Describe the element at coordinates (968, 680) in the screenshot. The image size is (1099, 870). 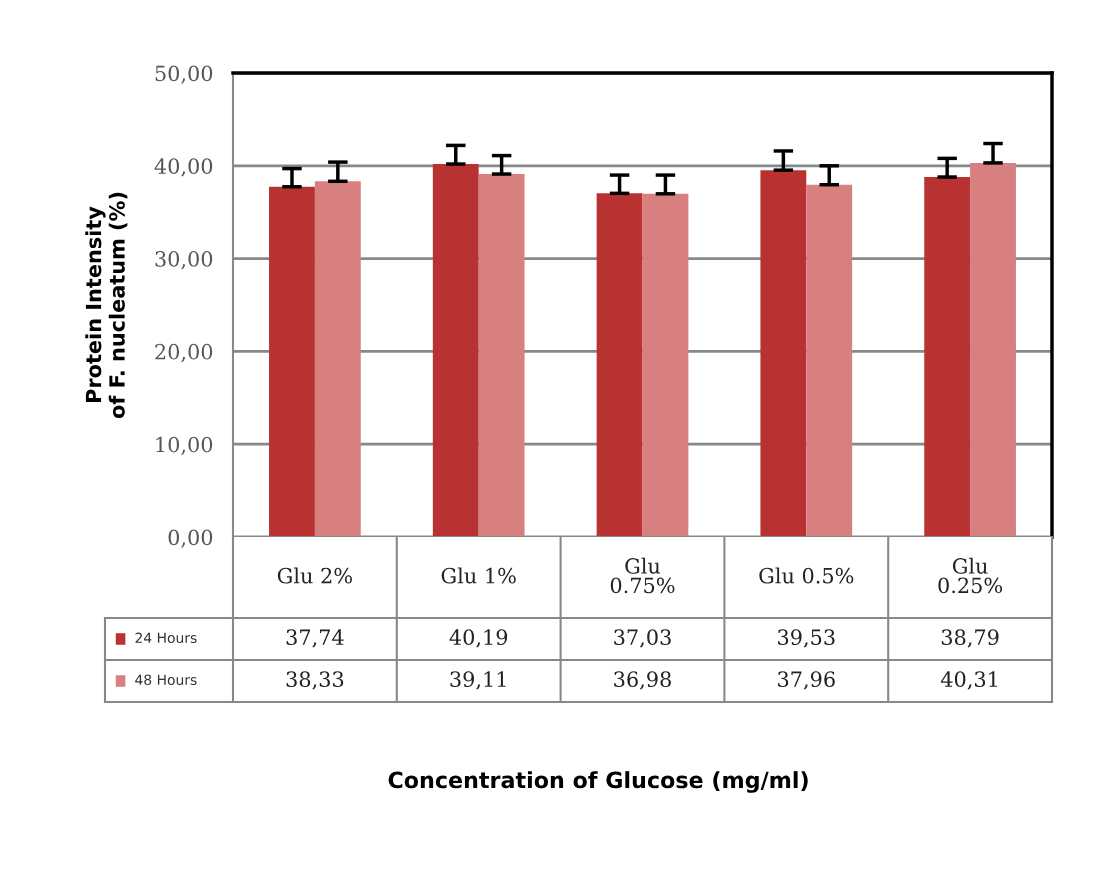
I see `data-label: 40,31` at that location.